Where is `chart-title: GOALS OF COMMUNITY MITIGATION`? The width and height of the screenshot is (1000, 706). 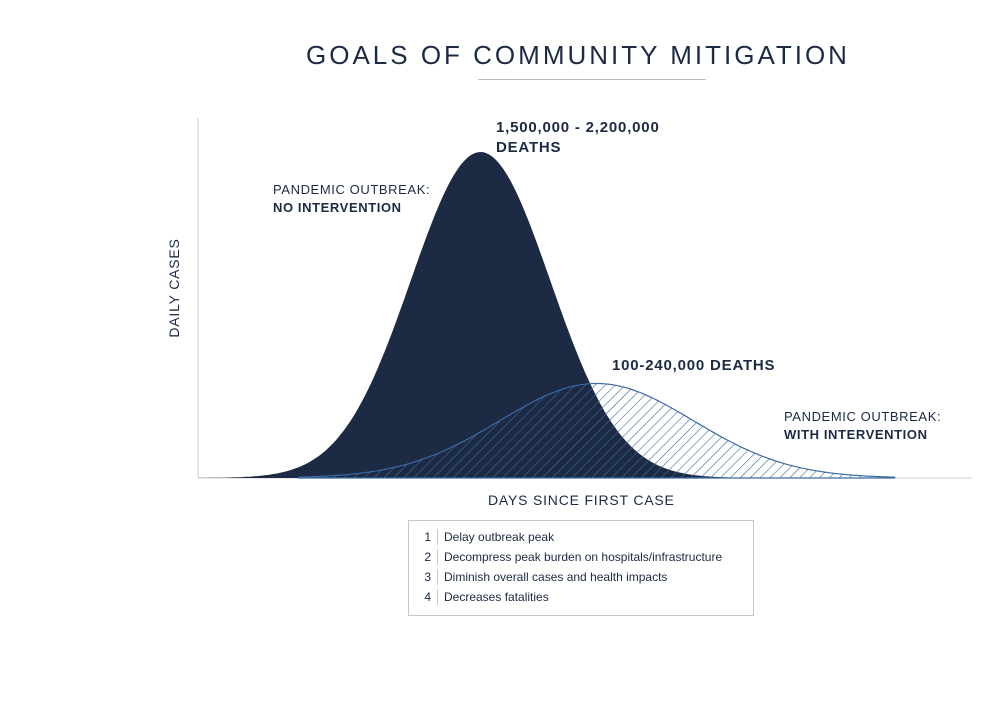 chart-title: GOALS OF COMMUNITY MITIGATION is located at coordinates (578, 55).